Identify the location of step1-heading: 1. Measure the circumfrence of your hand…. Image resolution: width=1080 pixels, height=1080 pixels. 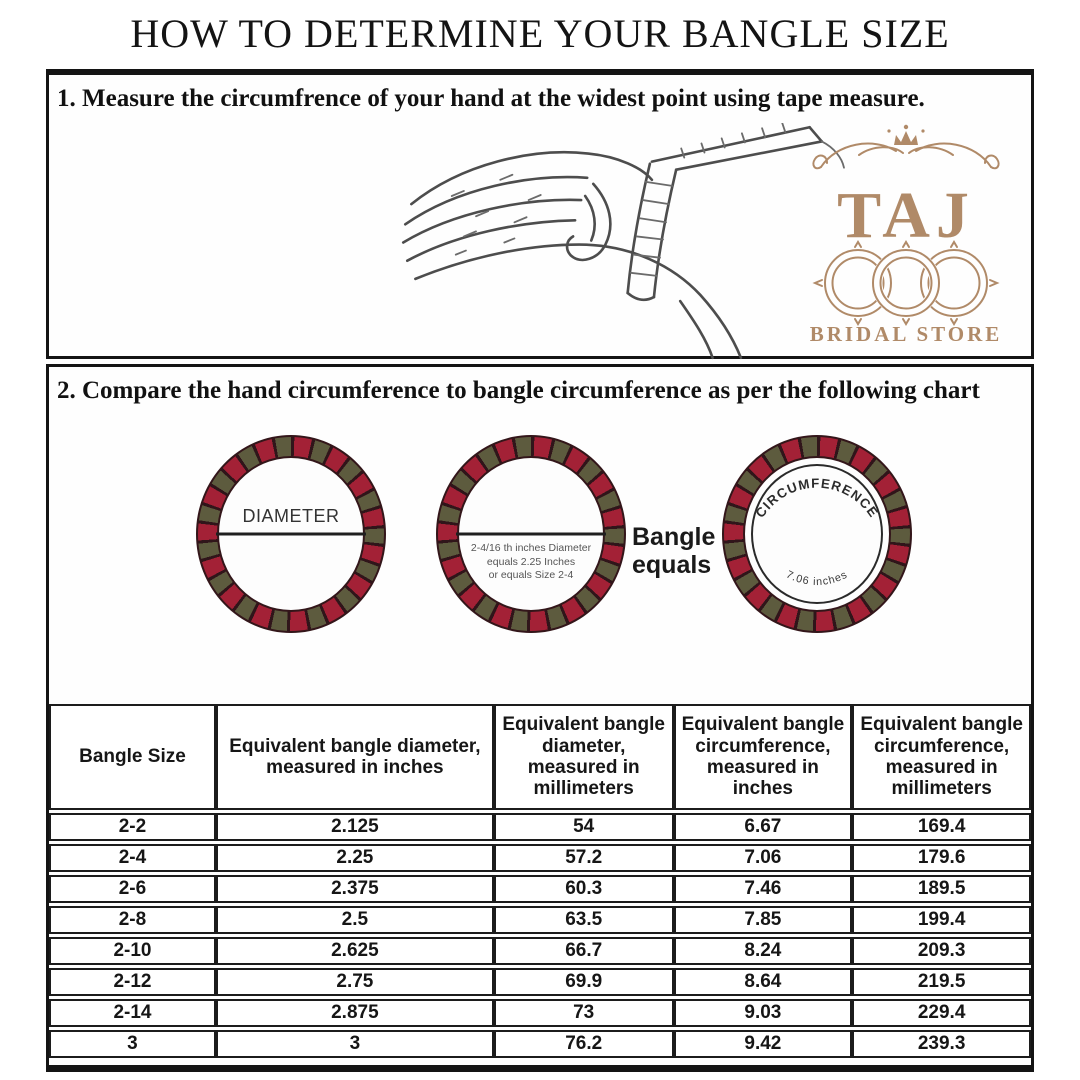
(491, 98).